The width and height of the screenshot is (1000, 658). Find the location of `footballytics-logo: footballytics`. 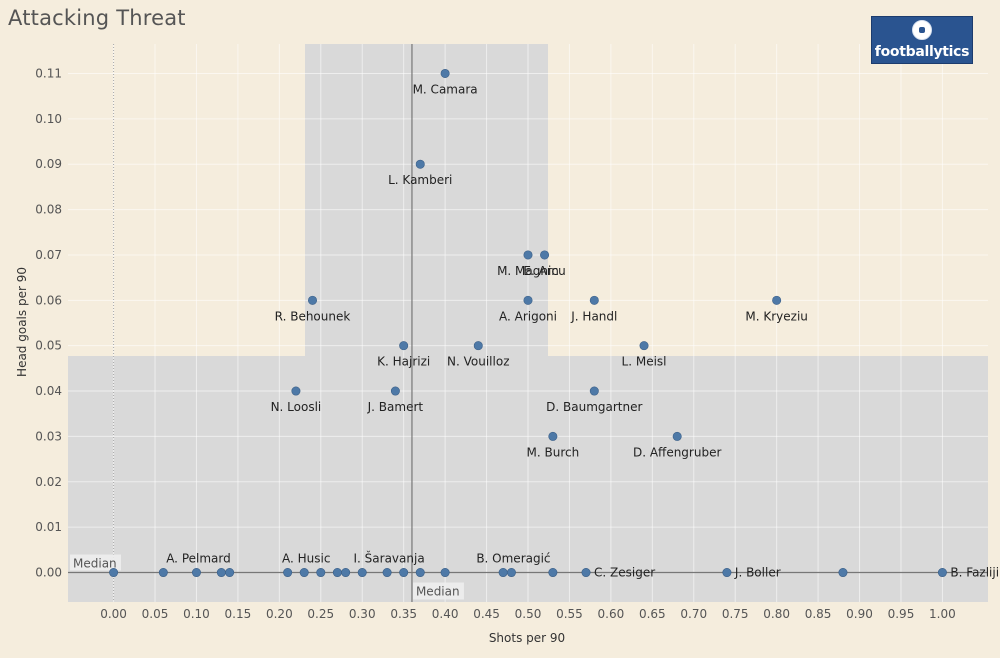

footballytics-logo: footballytics is located at coordinates (922, 40).